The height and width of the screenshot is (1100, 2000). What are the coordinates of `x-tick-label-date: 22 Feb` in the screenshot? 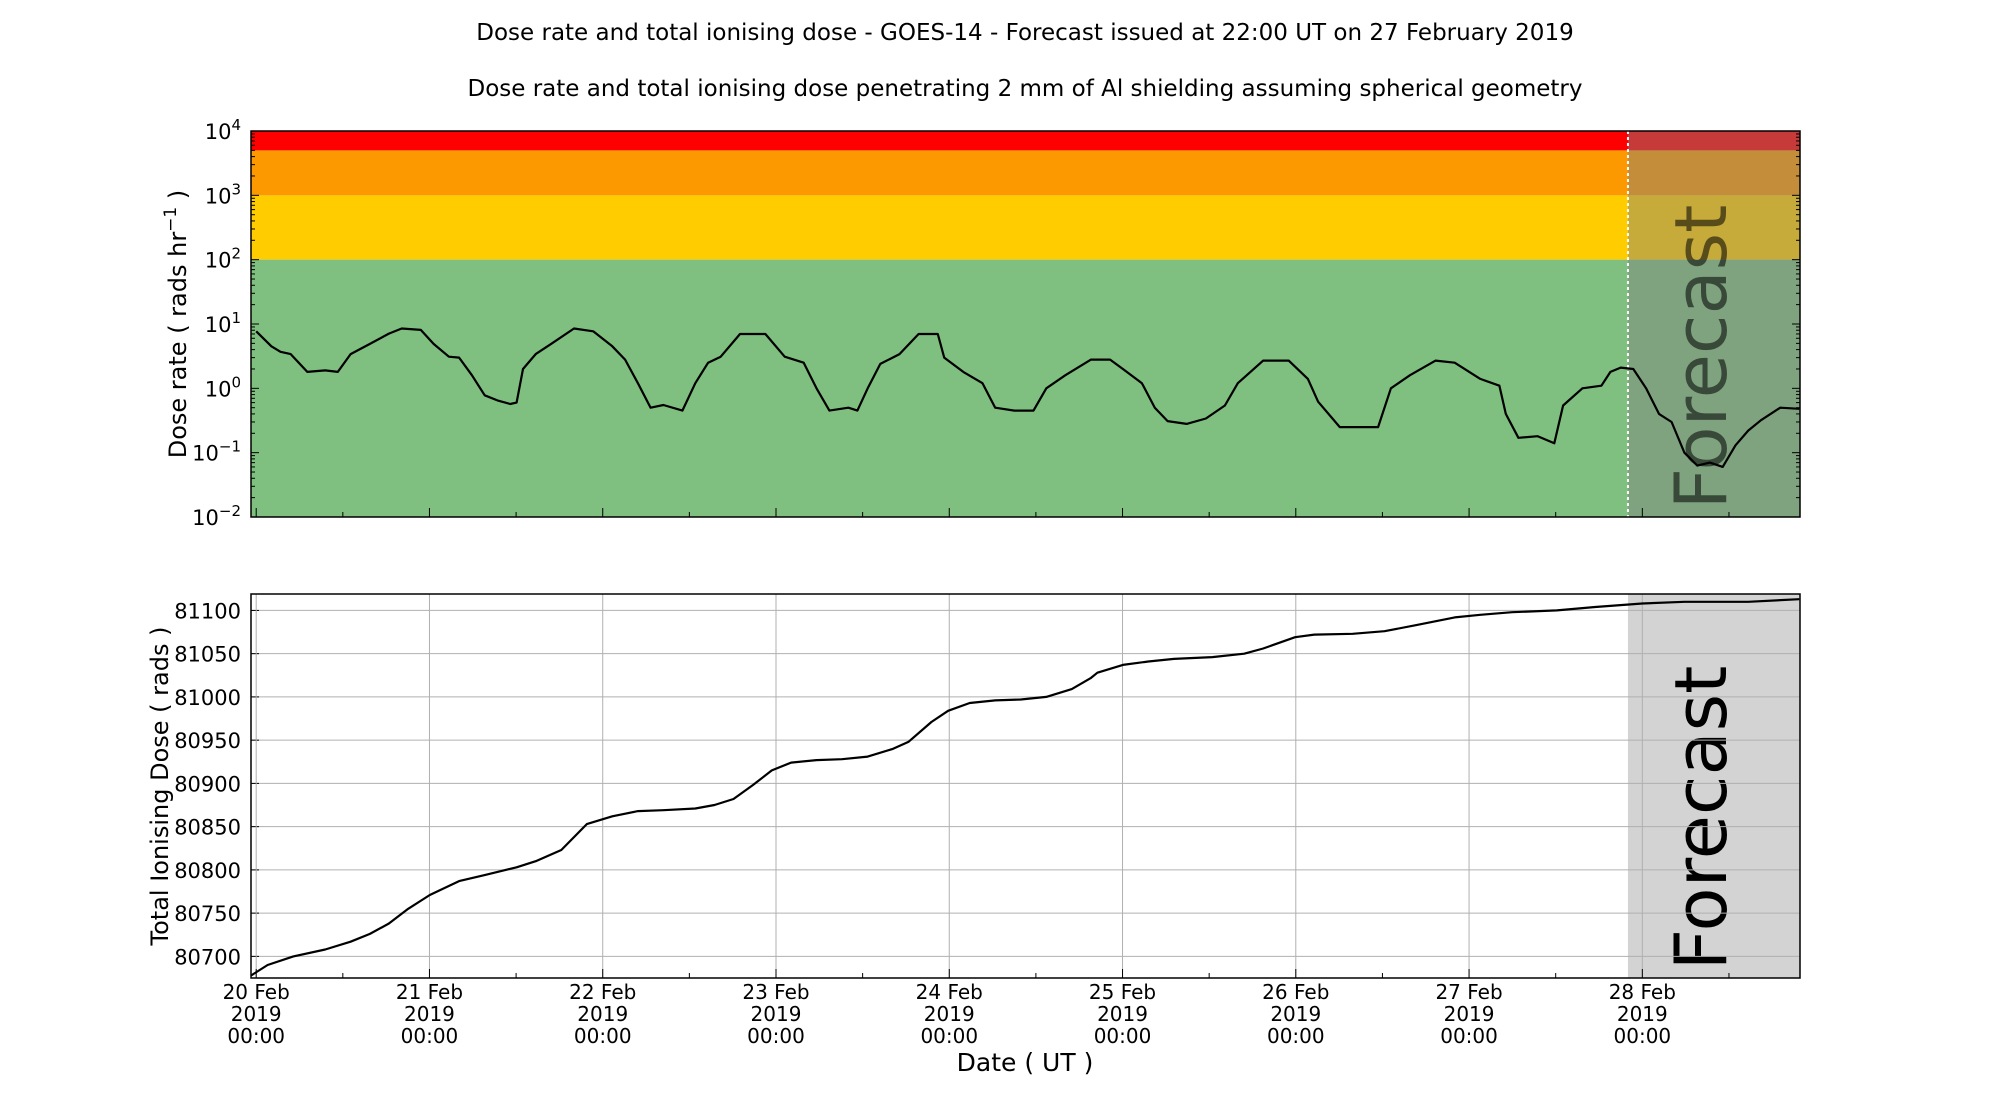 It's located at (602, 992).